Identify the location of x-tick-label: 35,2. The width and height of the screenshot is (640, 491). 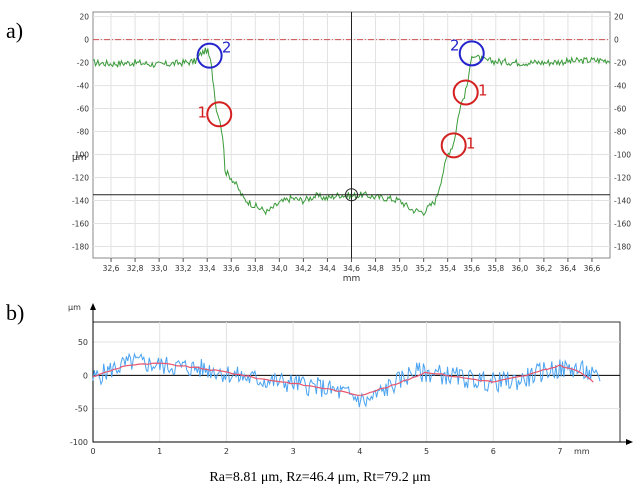
(423, 268).